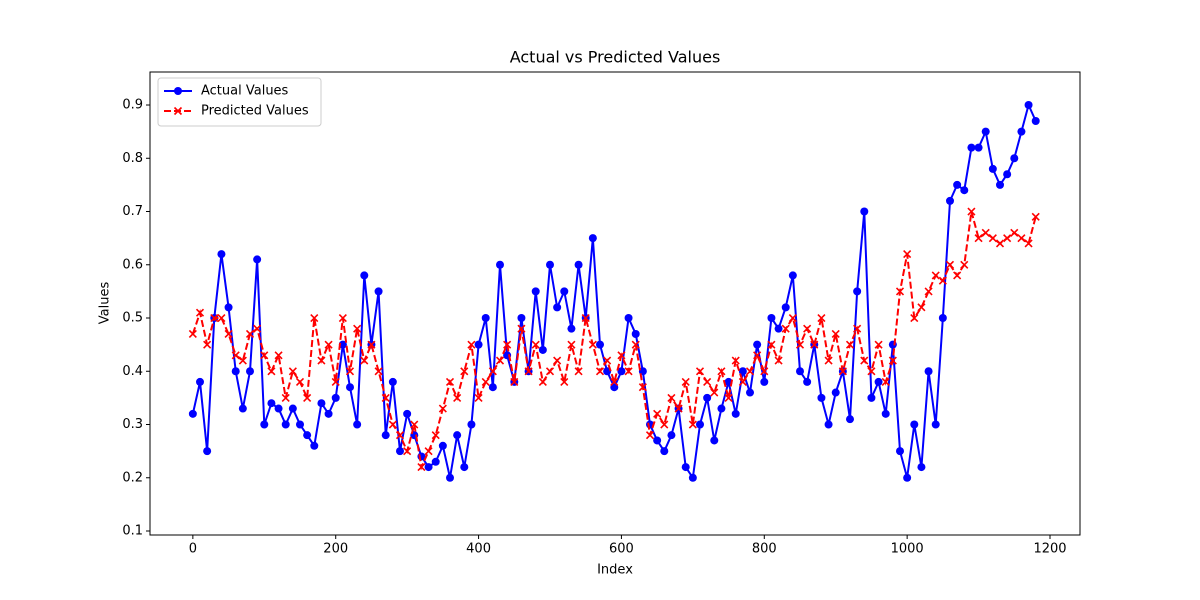 The width and height of the screenshot is (1200, 600). I want to click on y-tick-label: 0.1, so click(132, 531).